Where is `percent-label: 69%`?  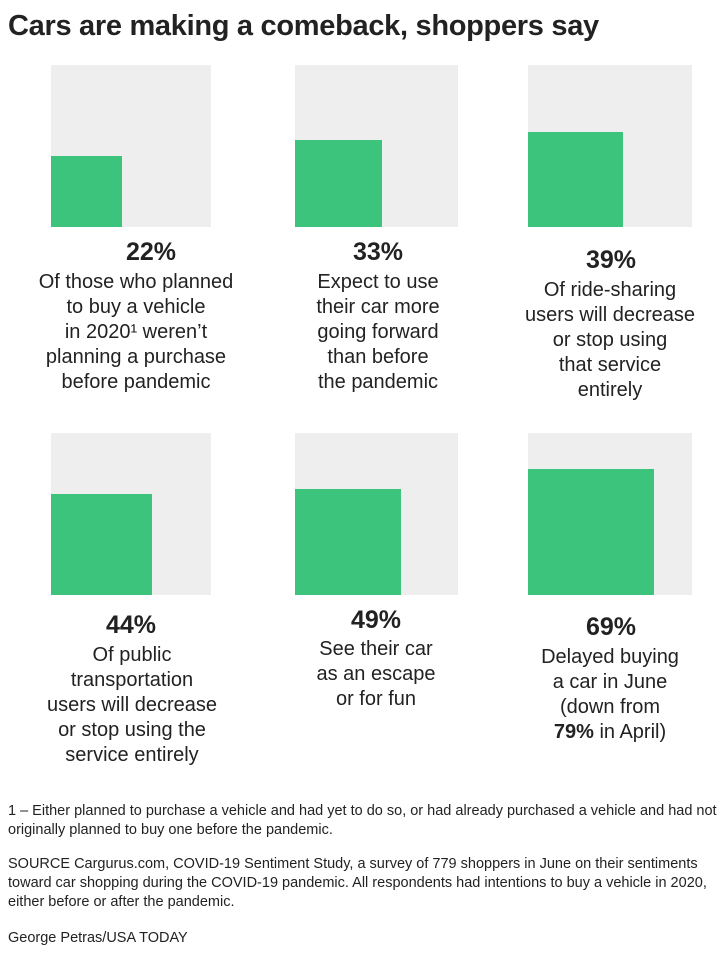
percent-label: 69% is located at coordinates (611, 627).